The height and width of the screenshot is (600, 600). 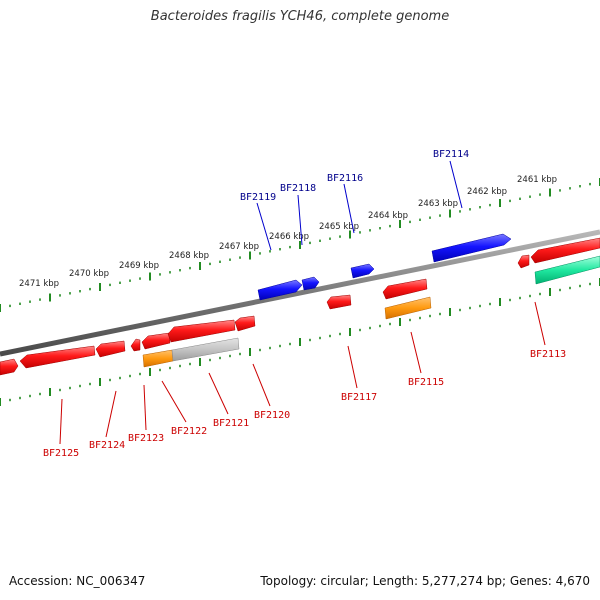 I want to click on scale-label: 2467 kbp, so click(x=239, y=247).